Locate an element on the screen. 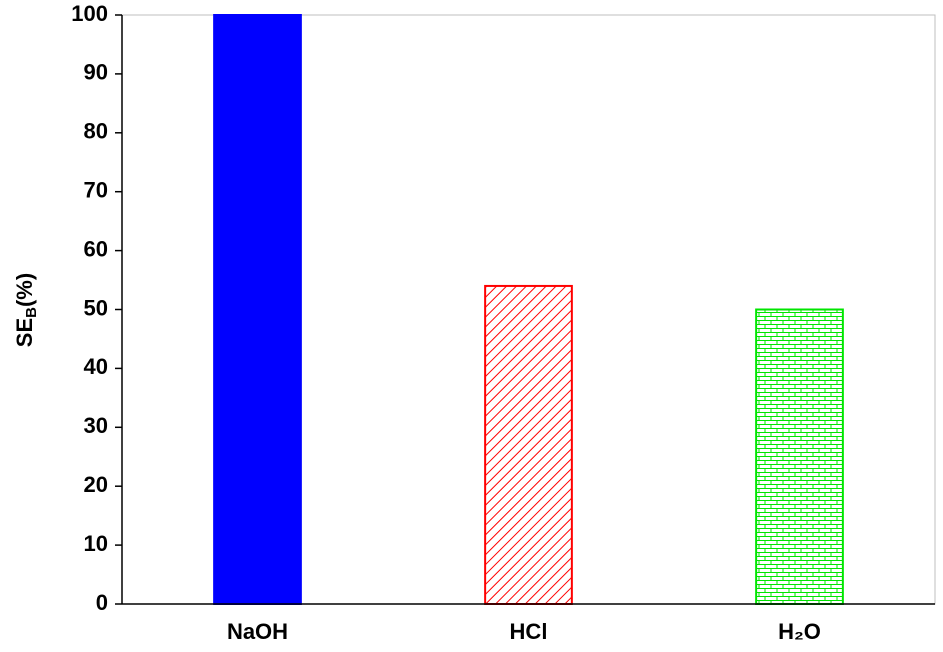  y-tick-label: 100 is located at coordinates (89, 13).